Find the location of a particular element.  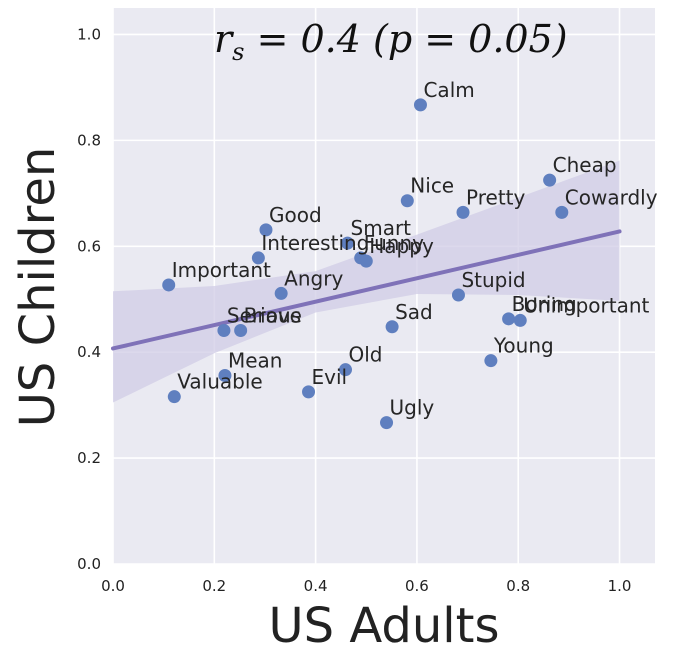

point-label: Sad is located at coordinates (414, 312).